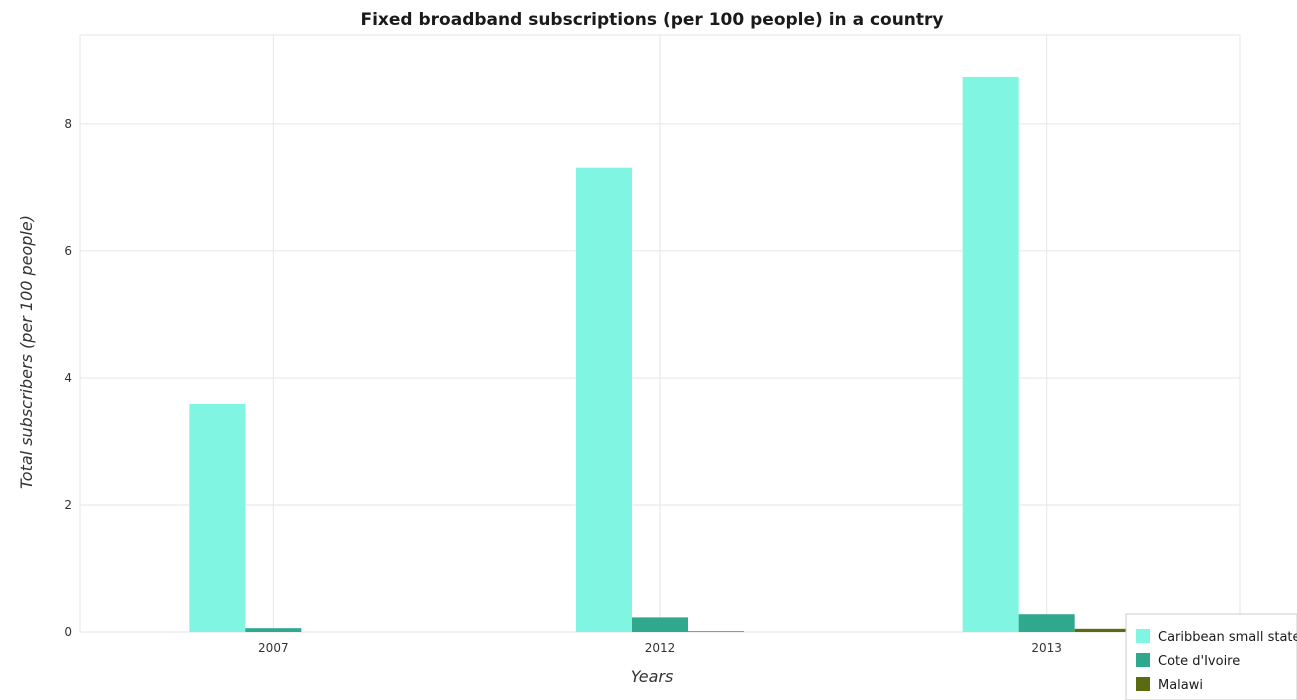  What do you see at coordinates (604, 399) in the screenshot?
I see `bar-caribbean-small-states-2012` at bounding box center [604, 399].